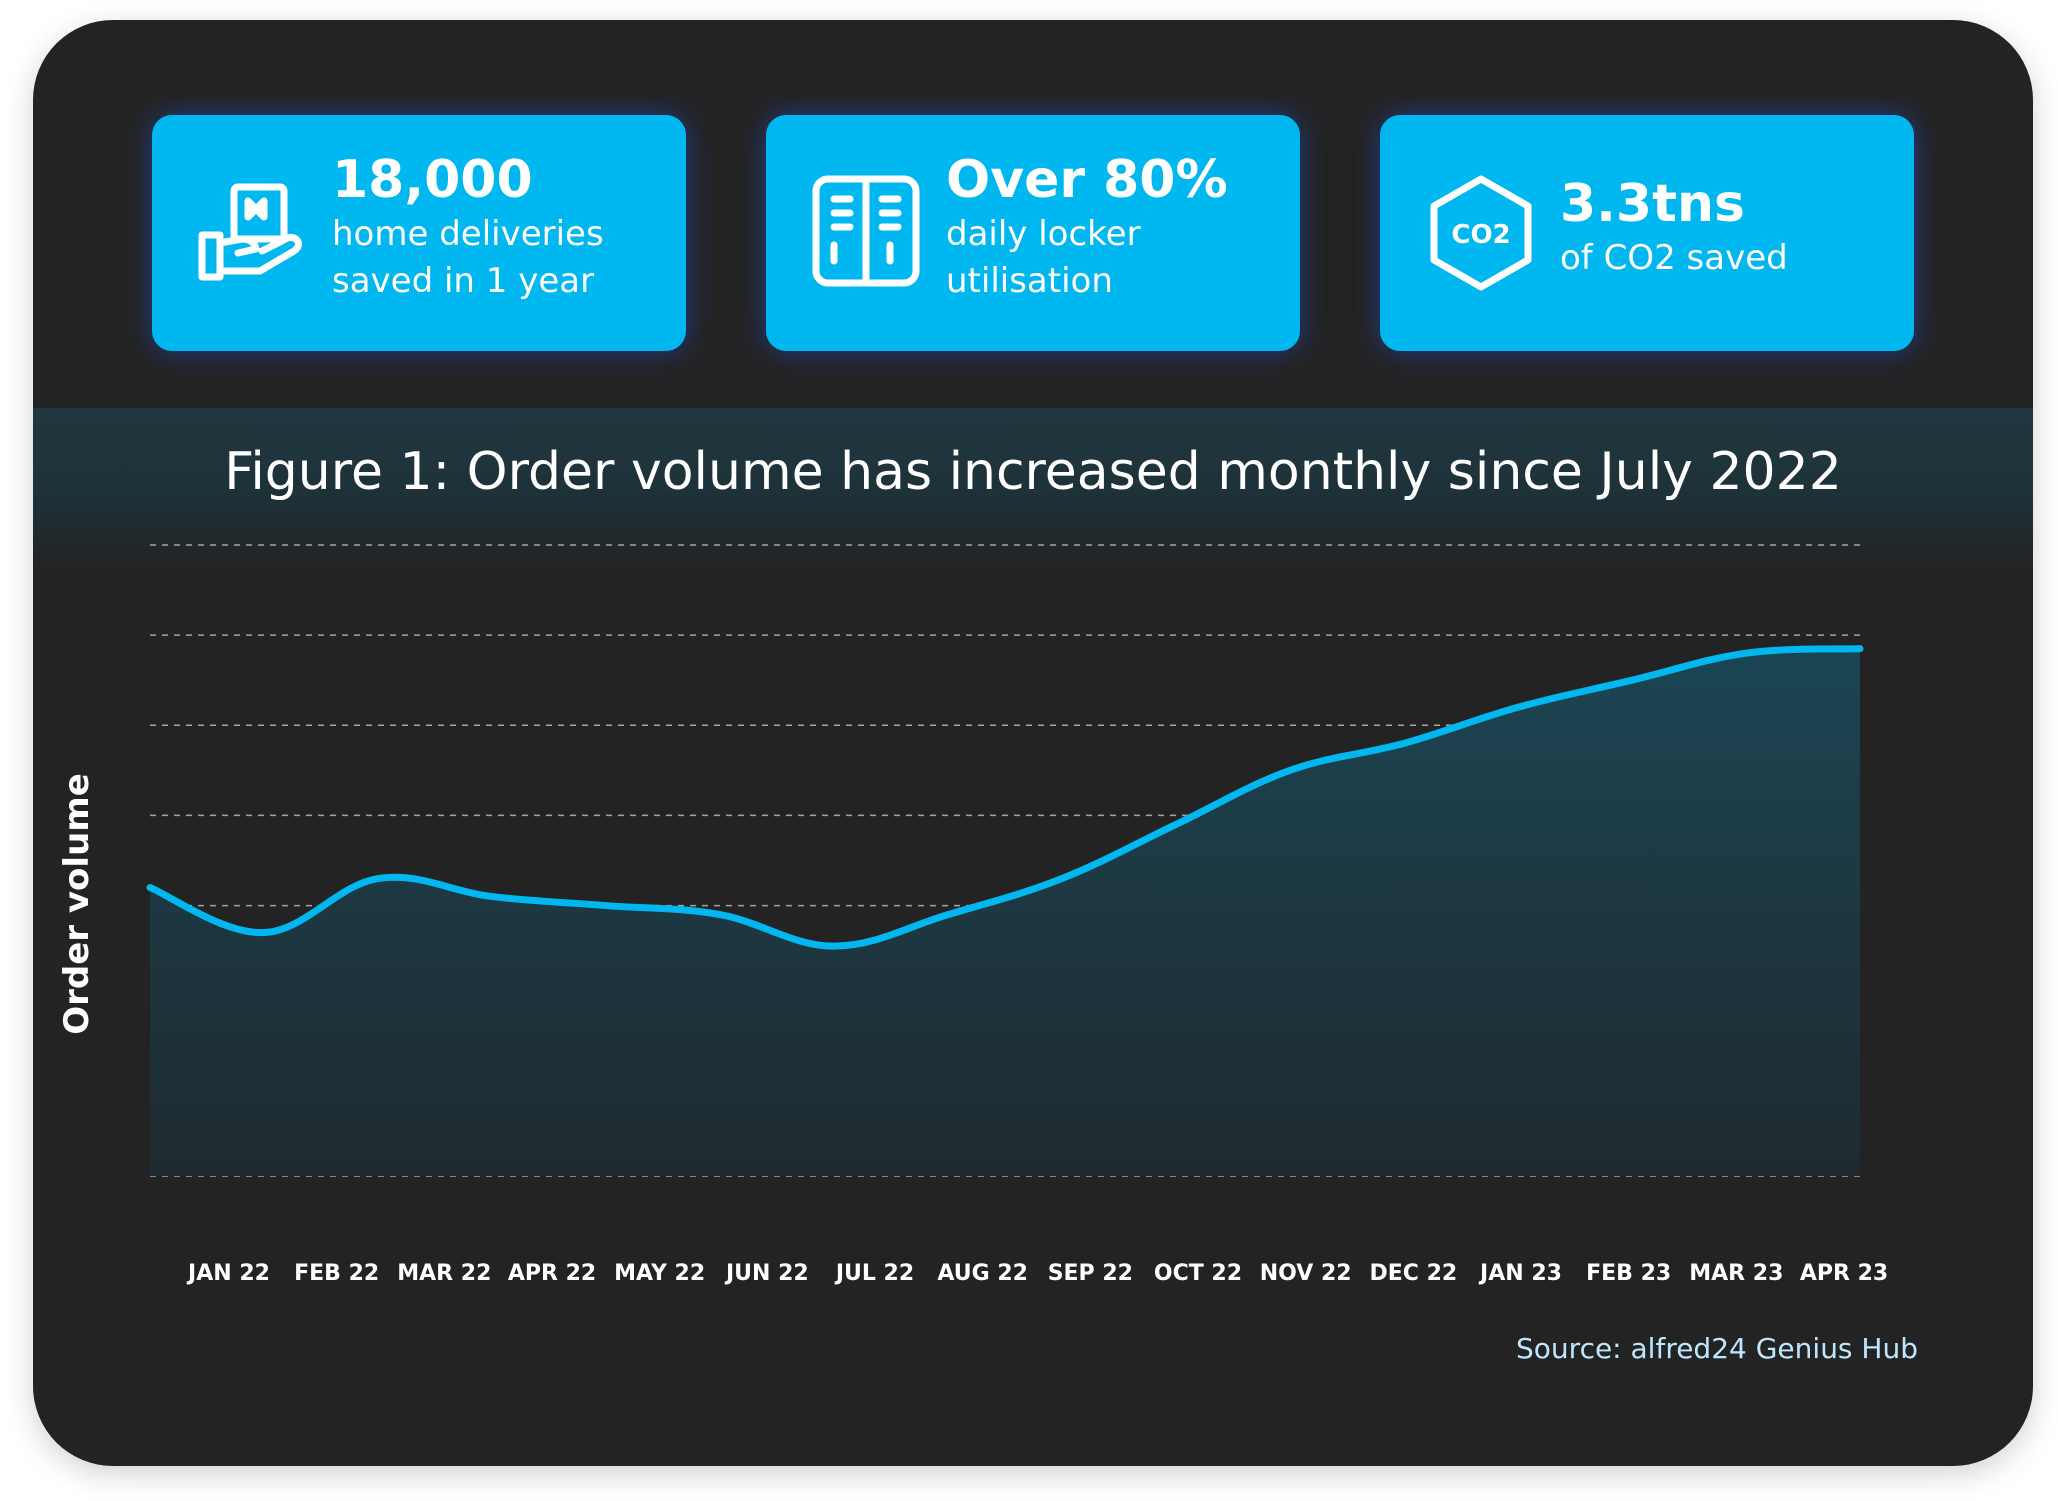 The width and height of the screenshot is (2058, 1501). What do you see at coordinates (468, 234) in the screenshot?
I see `stat-label-line1: home deliveries` at bounding box center [468, 234].